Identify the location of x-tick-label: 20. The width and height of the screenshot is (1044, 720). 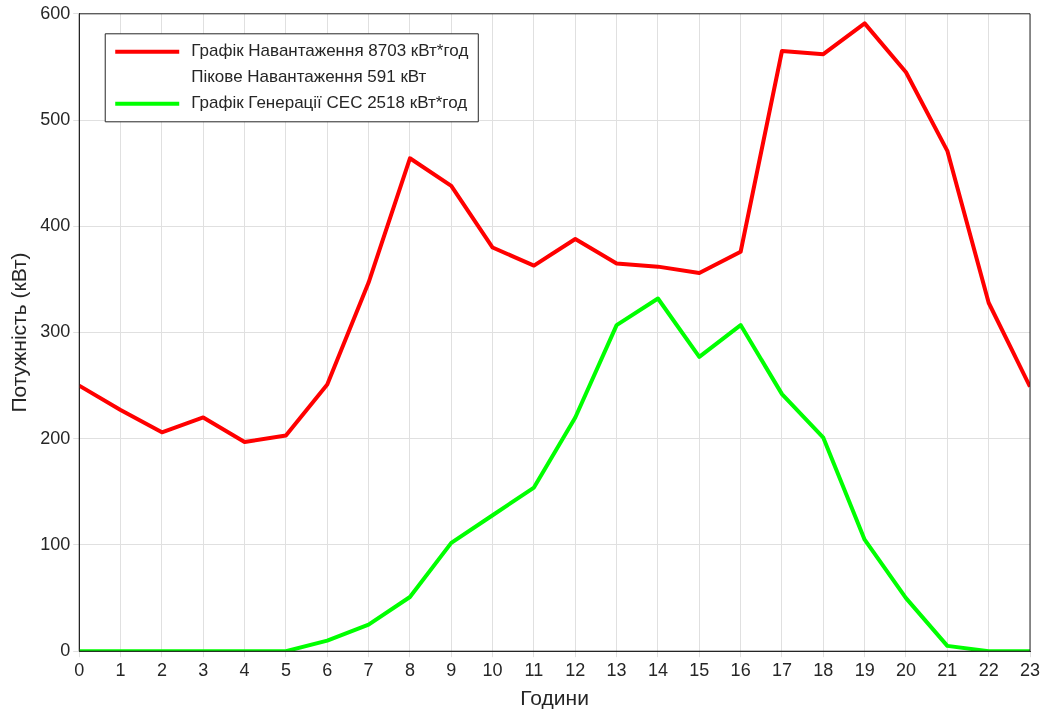
(905, 669).